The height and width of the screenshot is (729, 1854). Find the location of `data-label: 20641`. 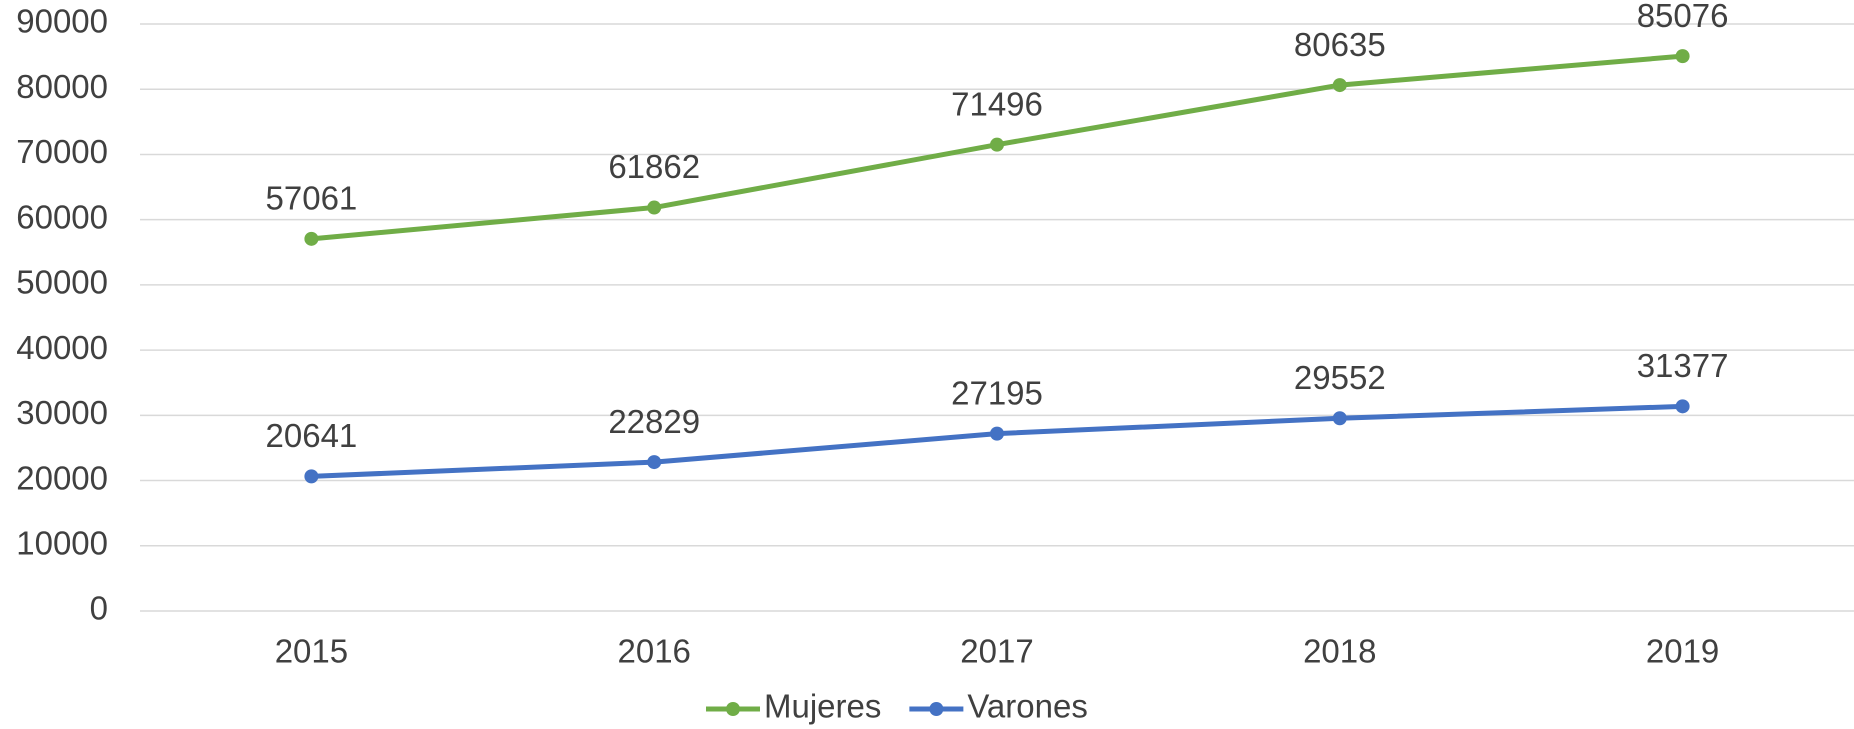

data-label: 20641 is located at coordinates (312, 435).